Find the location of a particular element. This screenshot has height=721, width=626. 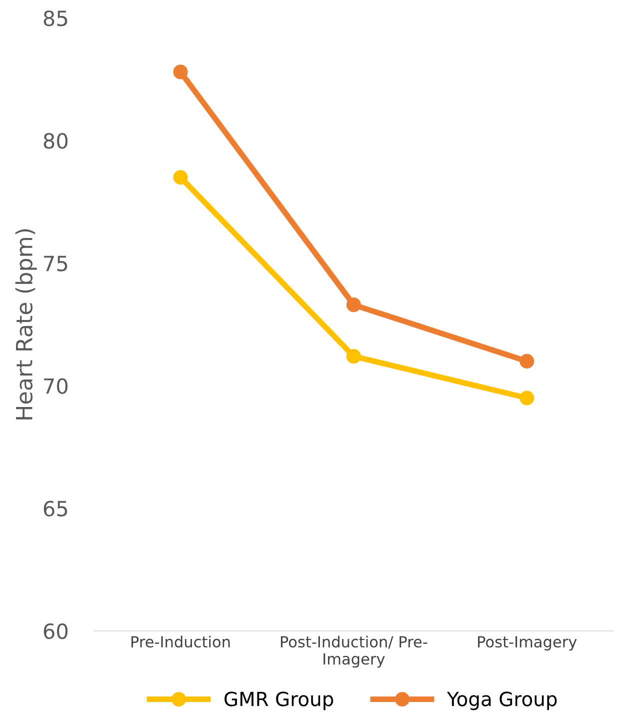

y-tick-label: 60 is located at coordinates (56, 631).